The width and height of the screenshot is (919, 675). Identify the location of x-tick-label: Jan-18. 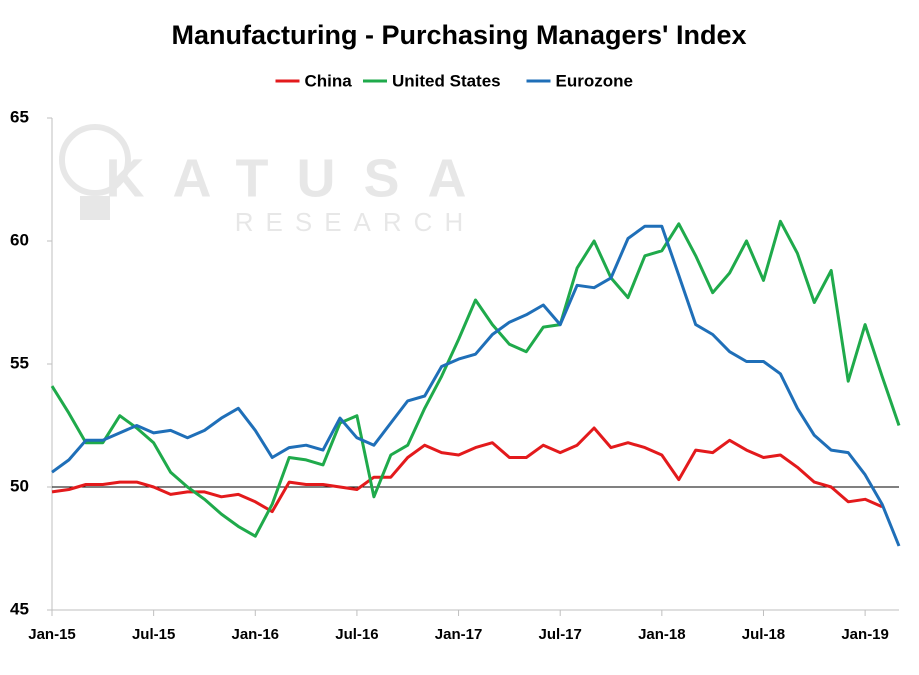
(662, 634).